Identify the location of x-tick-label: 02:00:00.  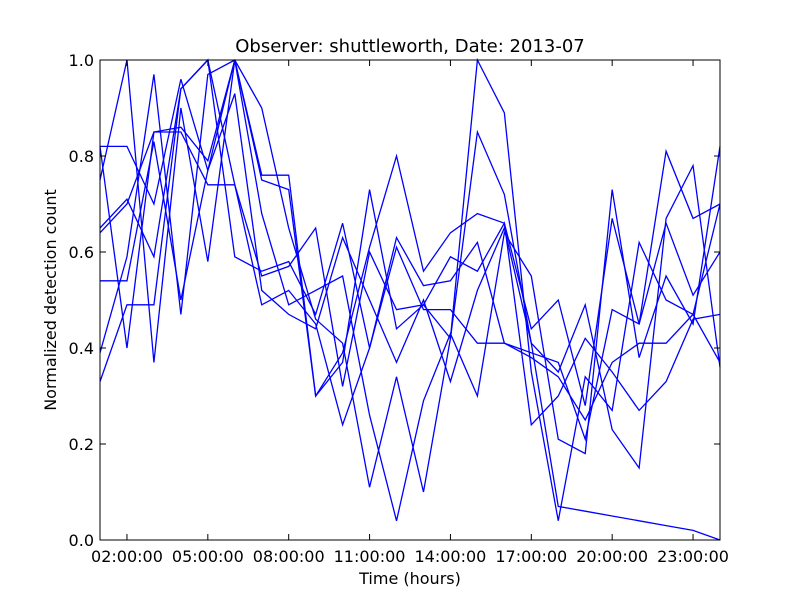
(127, 556).